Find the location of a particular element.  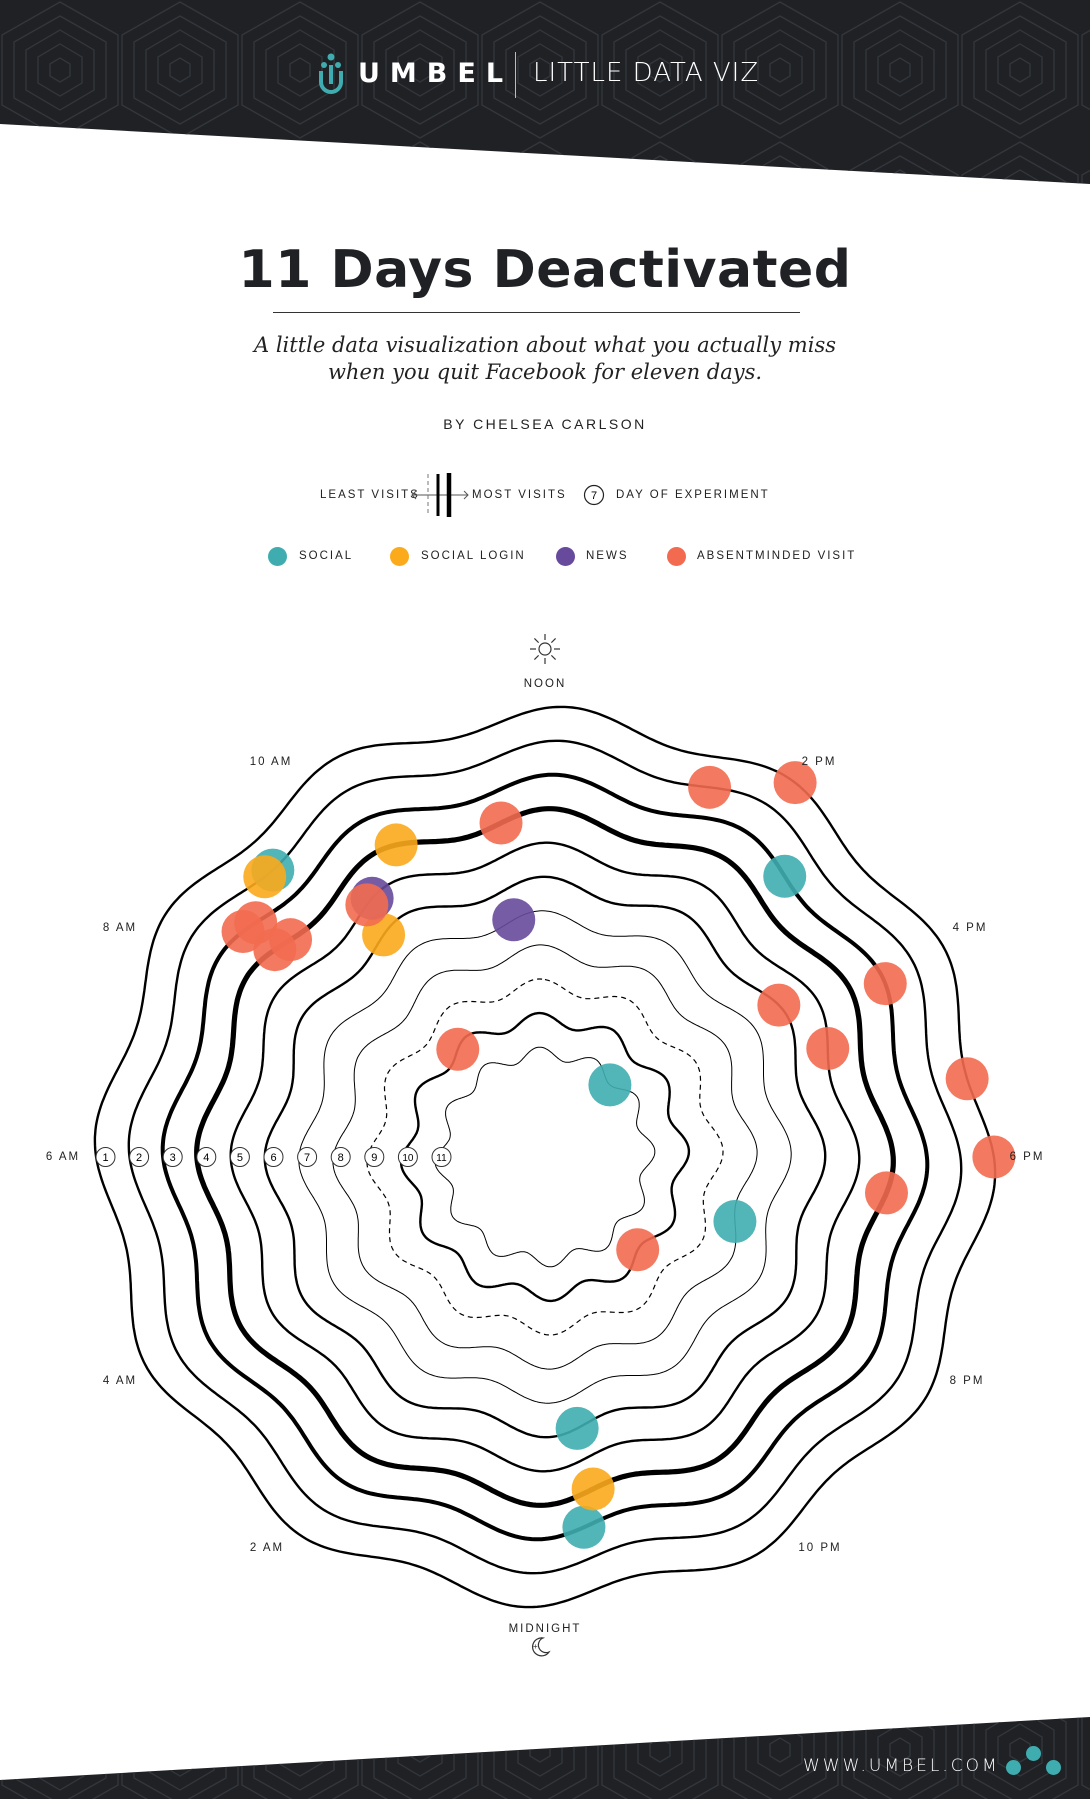

legend-absentminded-dot is located at coordinates (676, 556).